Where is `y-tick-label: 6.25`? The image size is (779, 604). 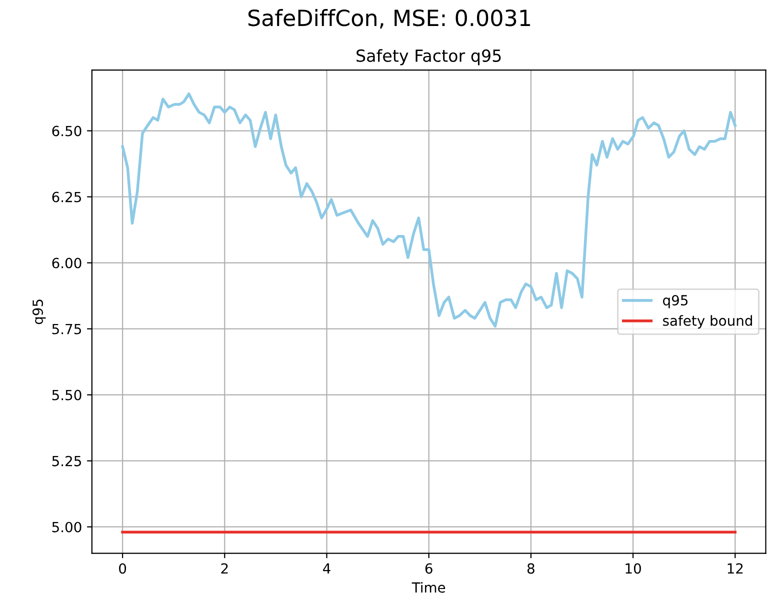
y-tick-label: 6.25 is located at coordinates (66, 197).